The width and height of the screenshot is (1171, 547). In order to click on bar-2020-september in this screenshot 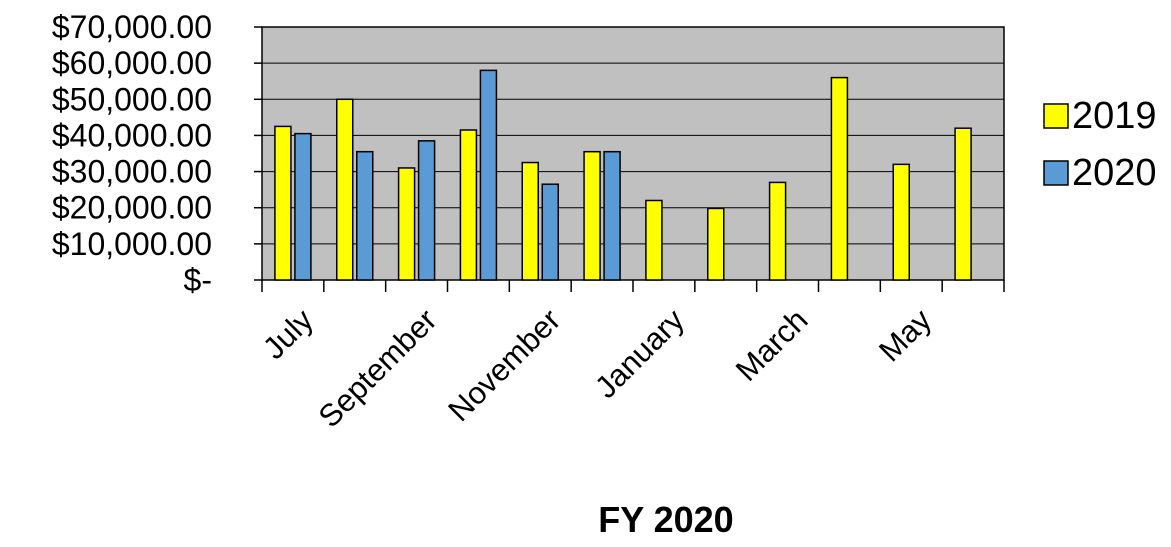, I will do `click(426, 210)`.